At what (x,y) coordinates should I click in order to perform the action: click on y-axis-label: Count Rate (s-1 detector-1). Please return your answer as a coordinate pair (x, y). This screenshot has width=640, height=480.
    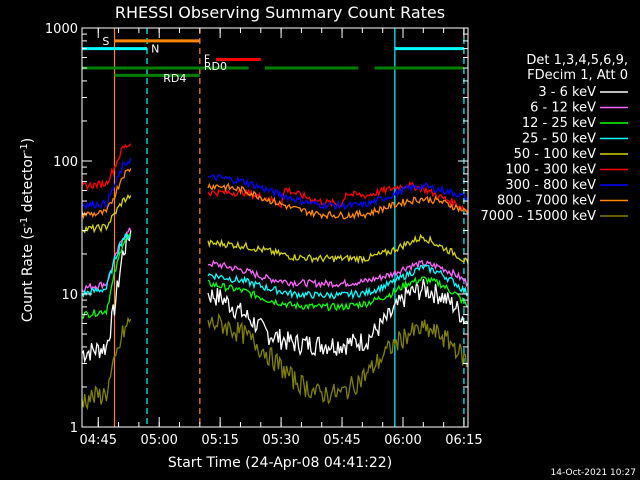
    Looking at the image, I should click on (28, 230).